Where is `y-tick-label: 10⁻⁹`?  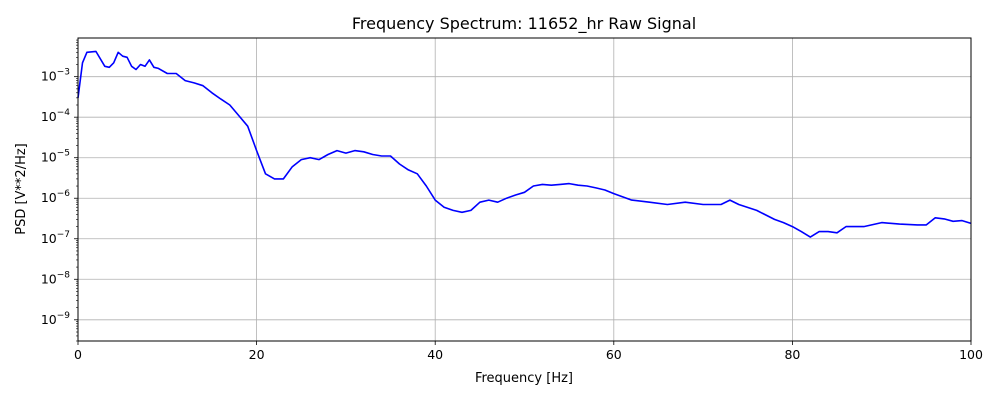 y-tick-label: 10⁻⁹ is located at coordinates (55, 319).